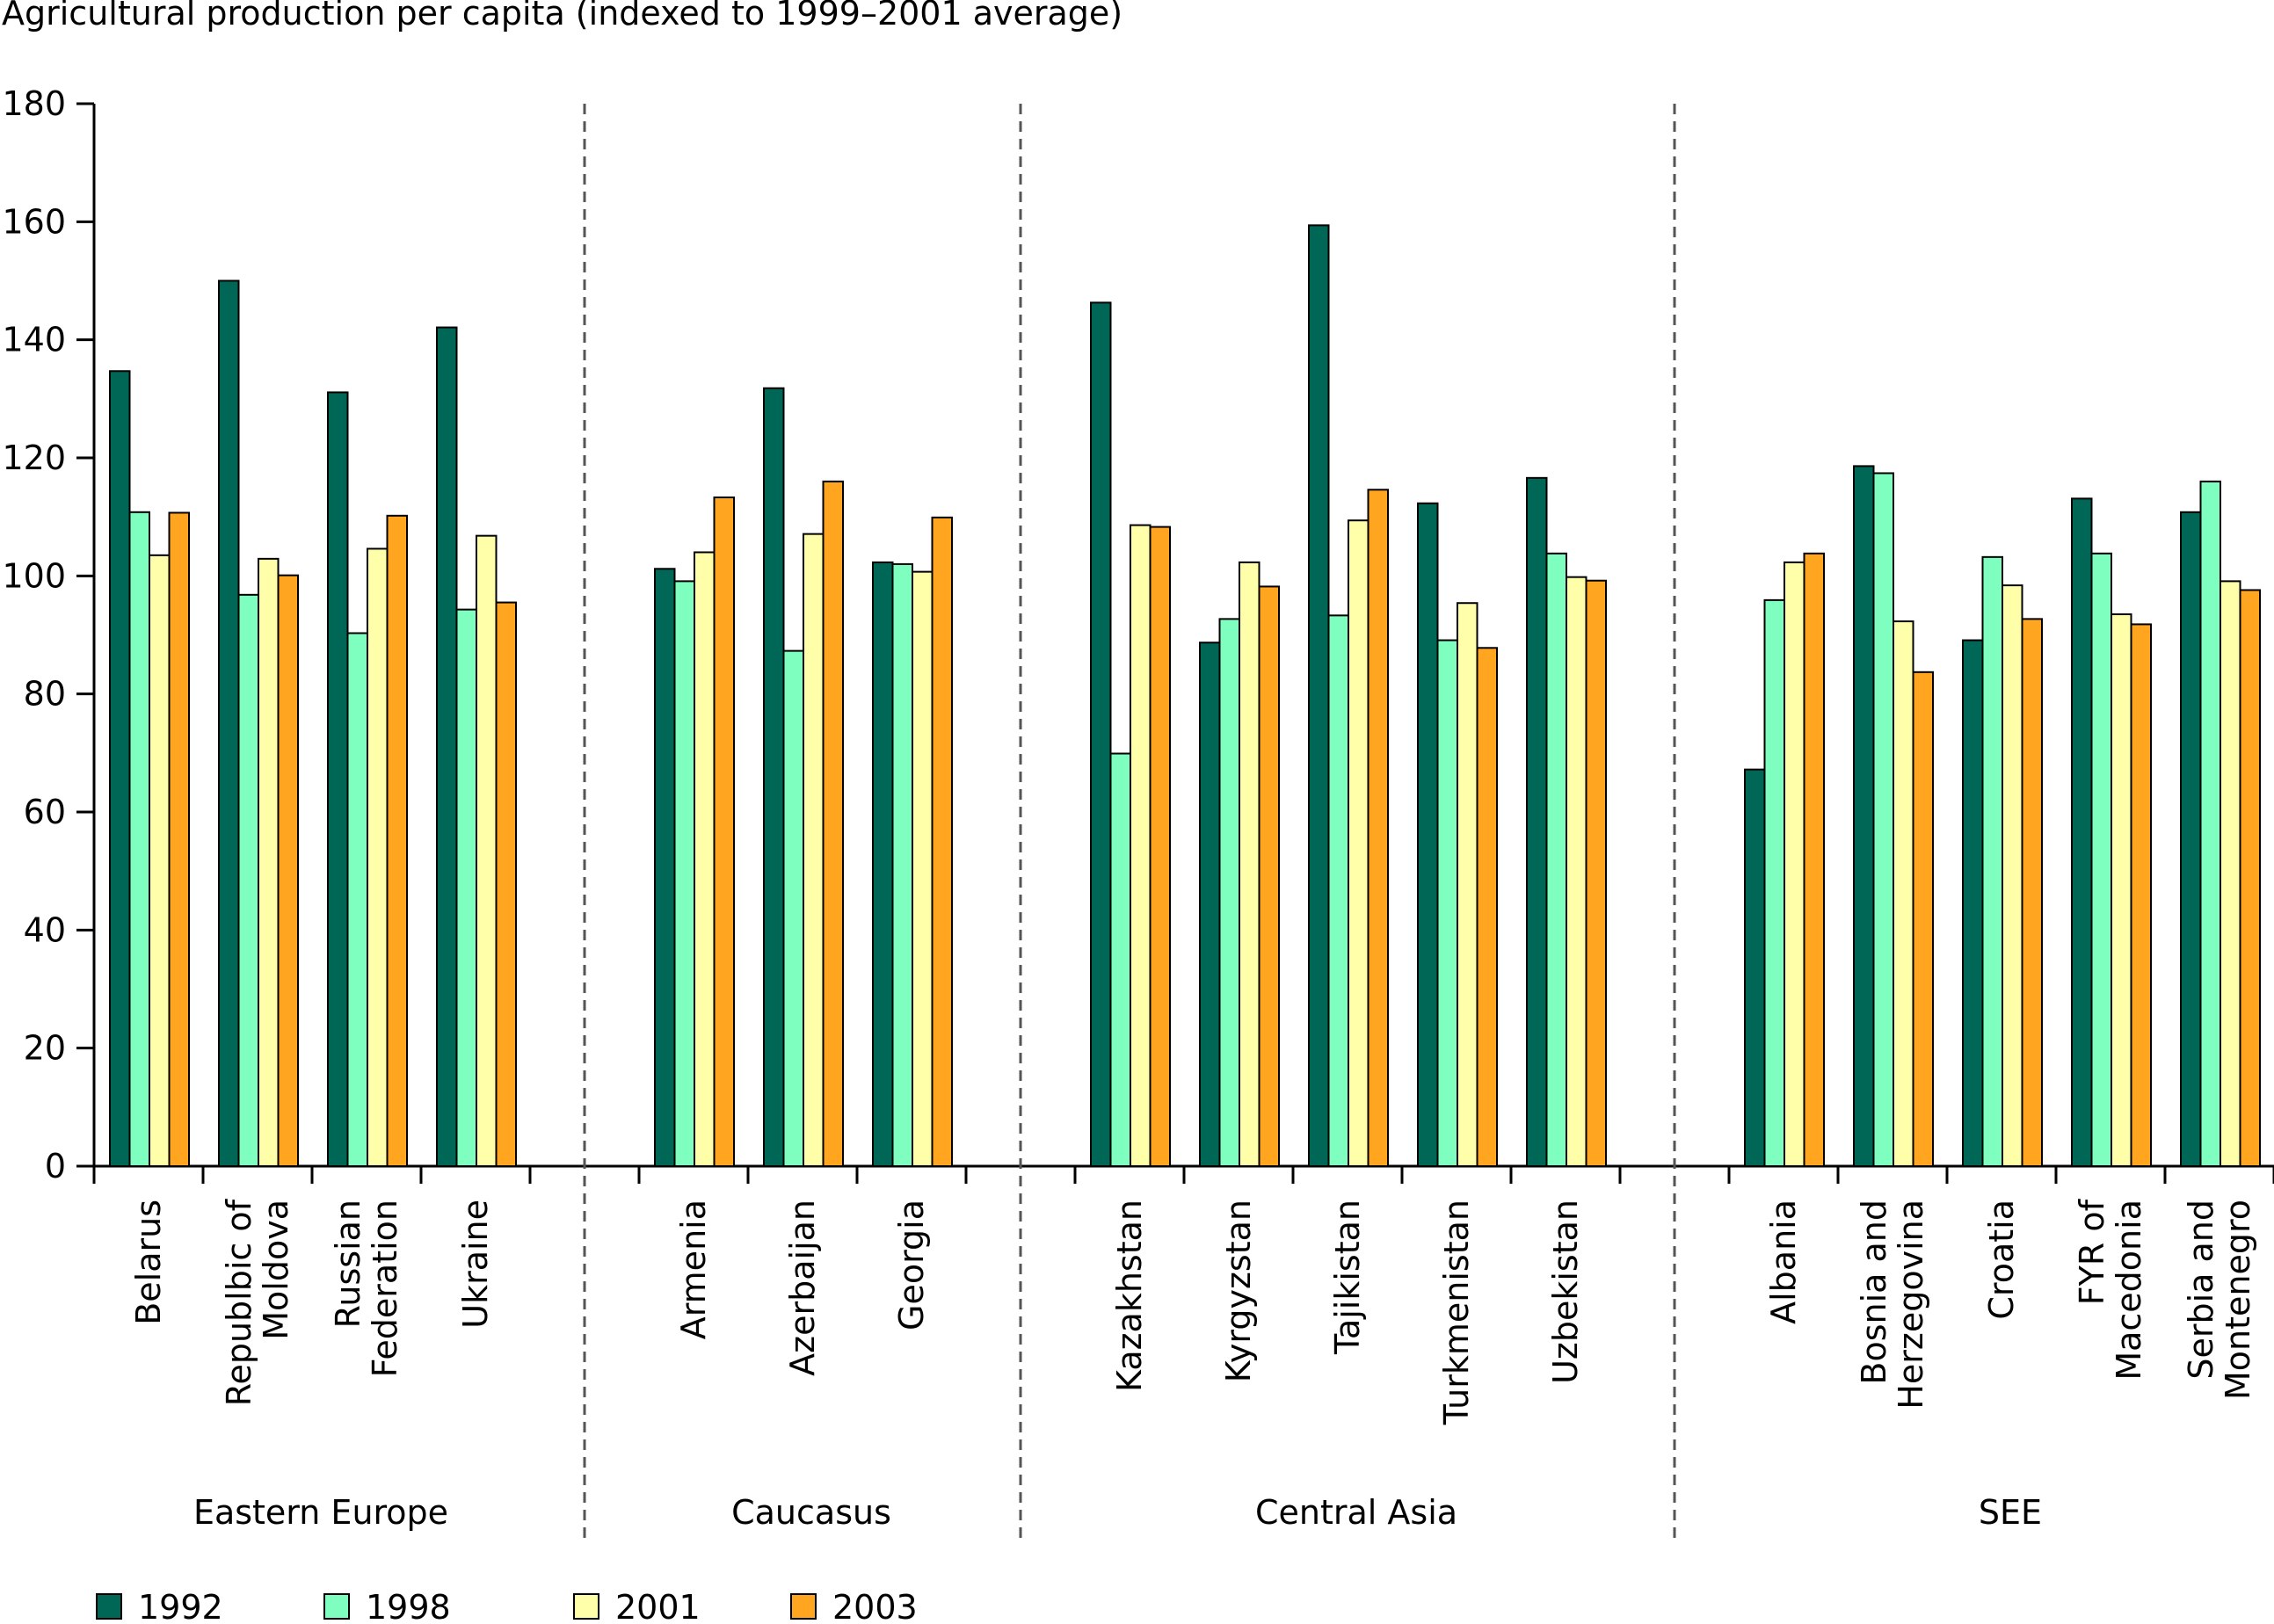 This screenshot has width=2274, height=1624. What do you see at coordinates (109, 1606) in the screenshot?
I see `legend-swatch-1992` at bounding box center [109, 1606].